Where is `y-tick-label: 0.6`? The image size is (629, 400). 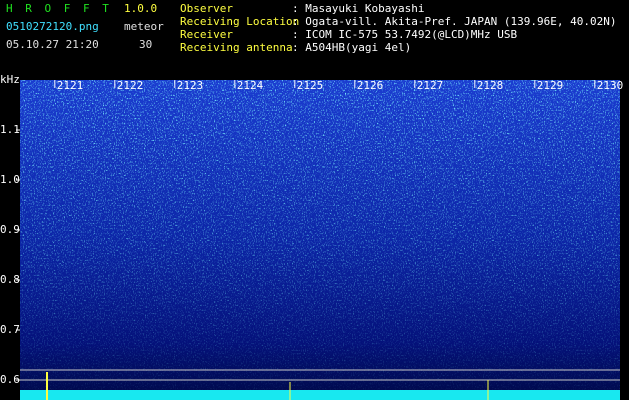
y-tick-label: 0.6 is located at coordinates (10, 379).